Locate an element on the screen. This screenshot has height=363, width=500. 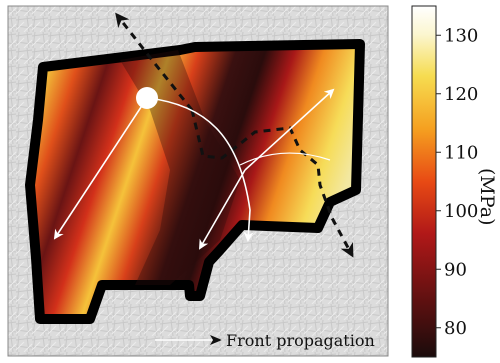
propagation-arrow-down is located at coordinates (222, 209).